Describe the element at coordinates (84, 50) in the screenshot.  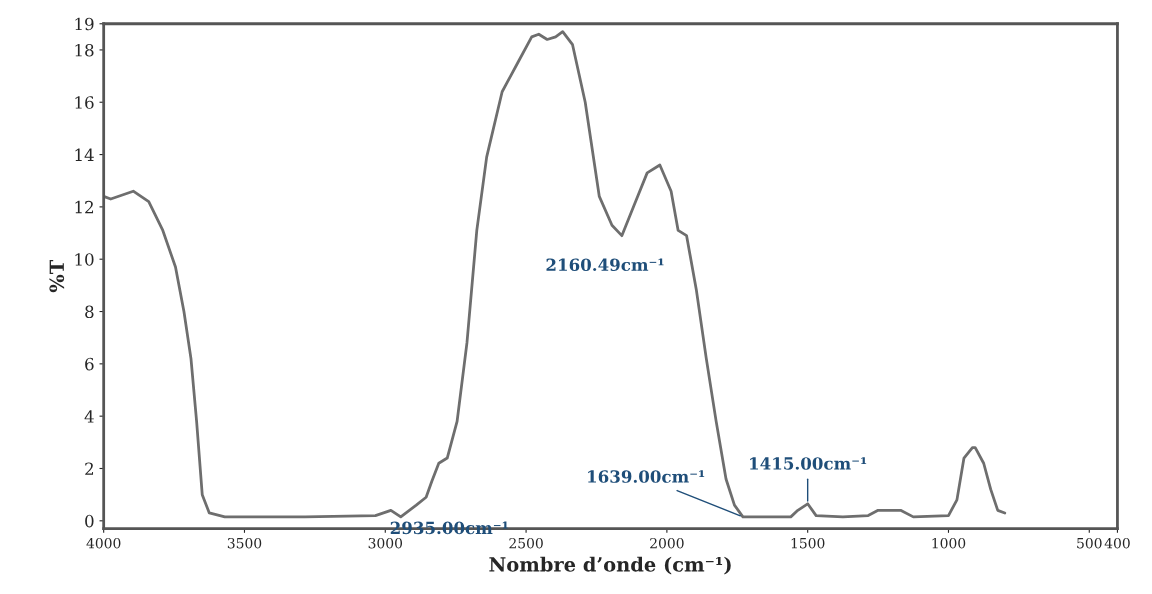
I see `y-tick-label: 18` at that location.